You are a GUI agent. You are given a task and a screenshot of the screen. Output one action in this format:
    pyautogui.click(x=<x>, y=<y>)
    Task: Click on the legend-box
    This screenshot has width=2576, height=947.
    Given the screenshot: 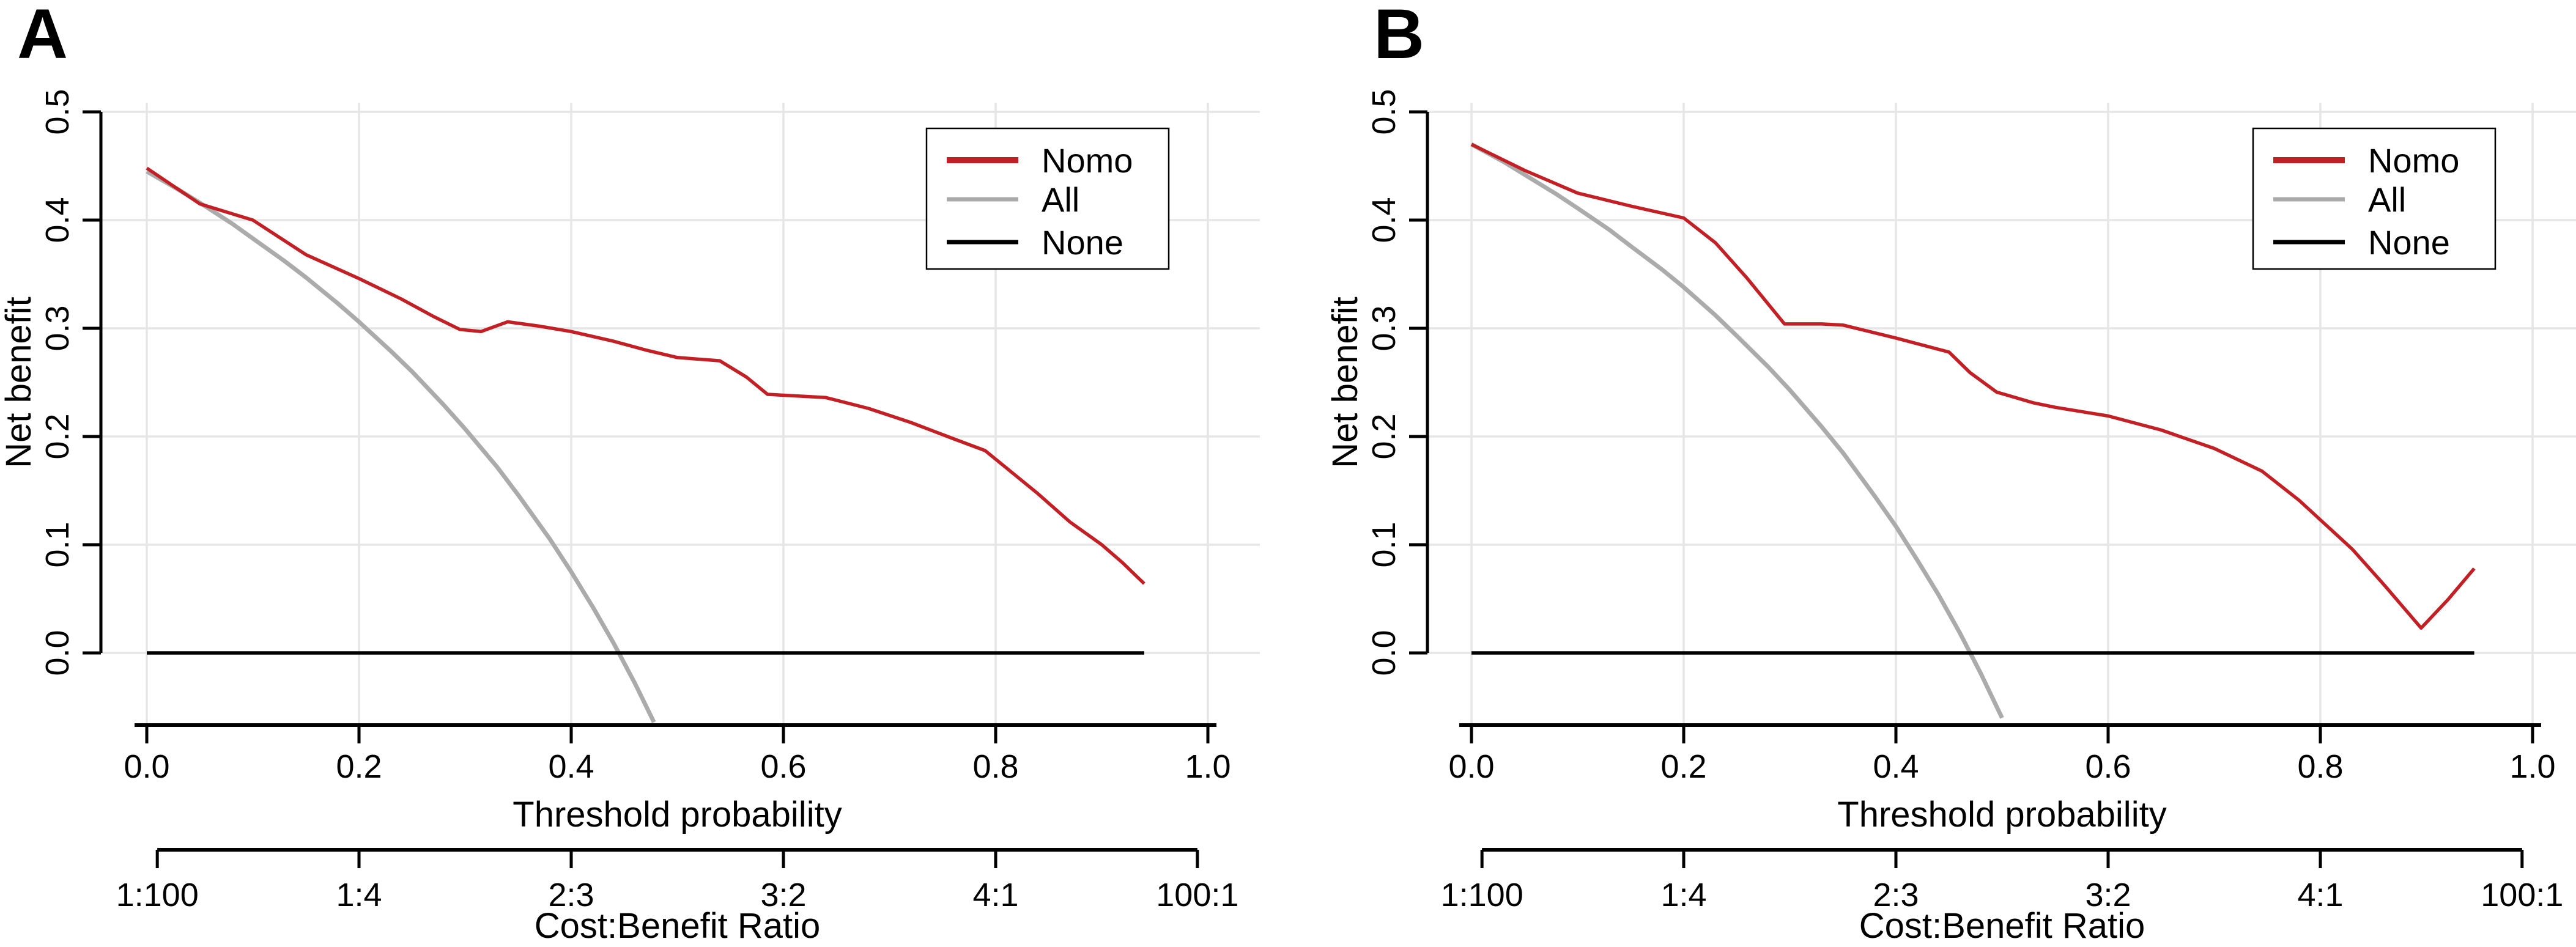 What is the action you would take?
    pyautogui.click(x=1047, y=198)
    